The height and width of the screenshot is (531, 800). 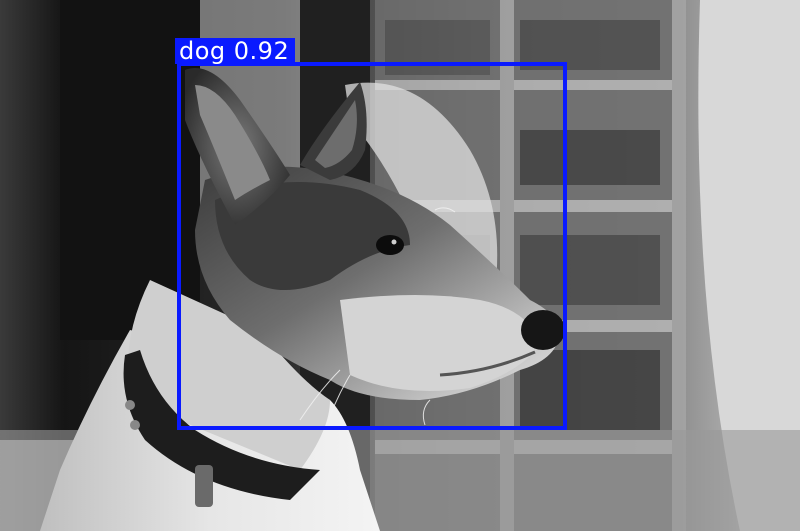 What do you see at coordinates (232, 142) in the screenshot?
I see `dog-ear-left-inner` at bounding box center [232, 142].